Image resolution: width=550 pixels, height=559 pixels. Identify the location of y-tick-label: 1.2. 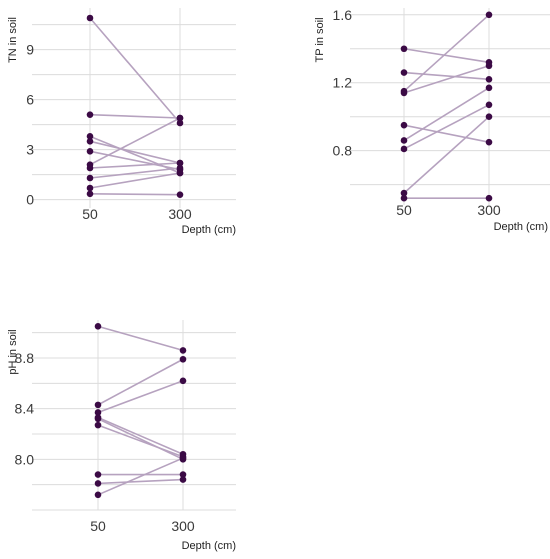
(343, 83).